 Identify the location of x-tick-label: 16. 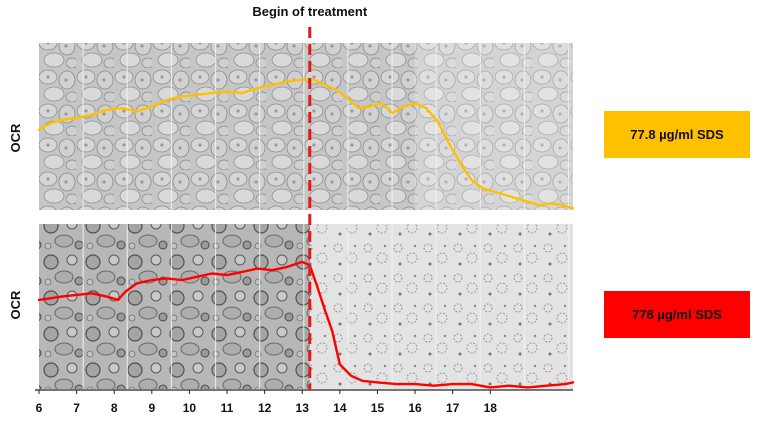
(415, 408).